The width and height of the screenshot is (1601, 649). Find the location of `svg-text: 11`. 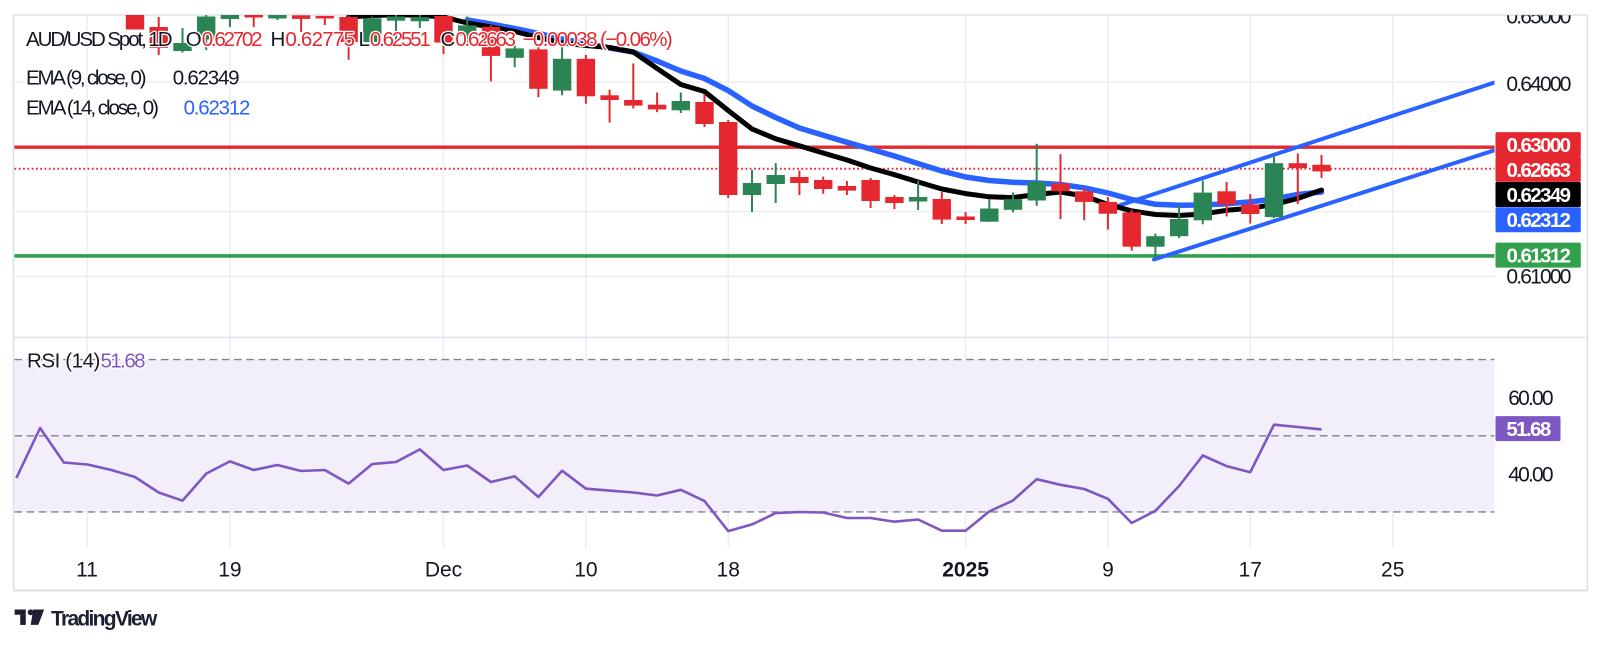

svg-text: 11 is located at coordinates (87, 570).